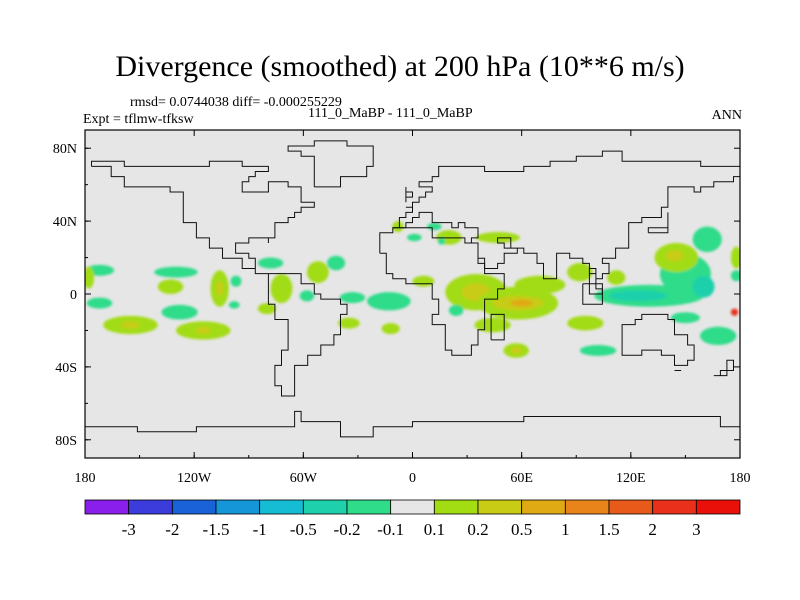  I want to click on colorbar-label-10: 1, so click(565, 529).